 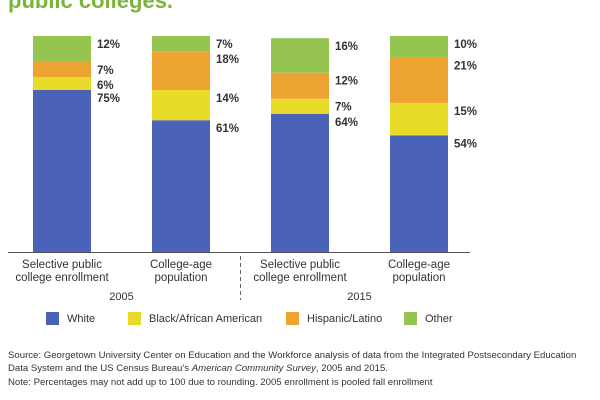 I want to click on data-label-black-african-american: 15%, so click(x=465, y=112).